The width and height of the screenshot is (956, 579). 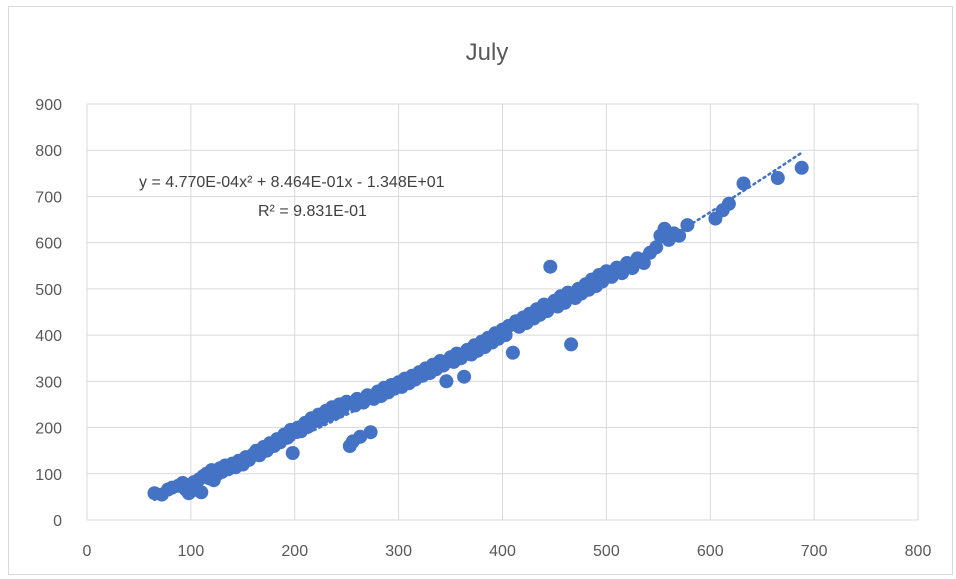 I want to click on x-tick-label: 700, so click(x=814, y=551).